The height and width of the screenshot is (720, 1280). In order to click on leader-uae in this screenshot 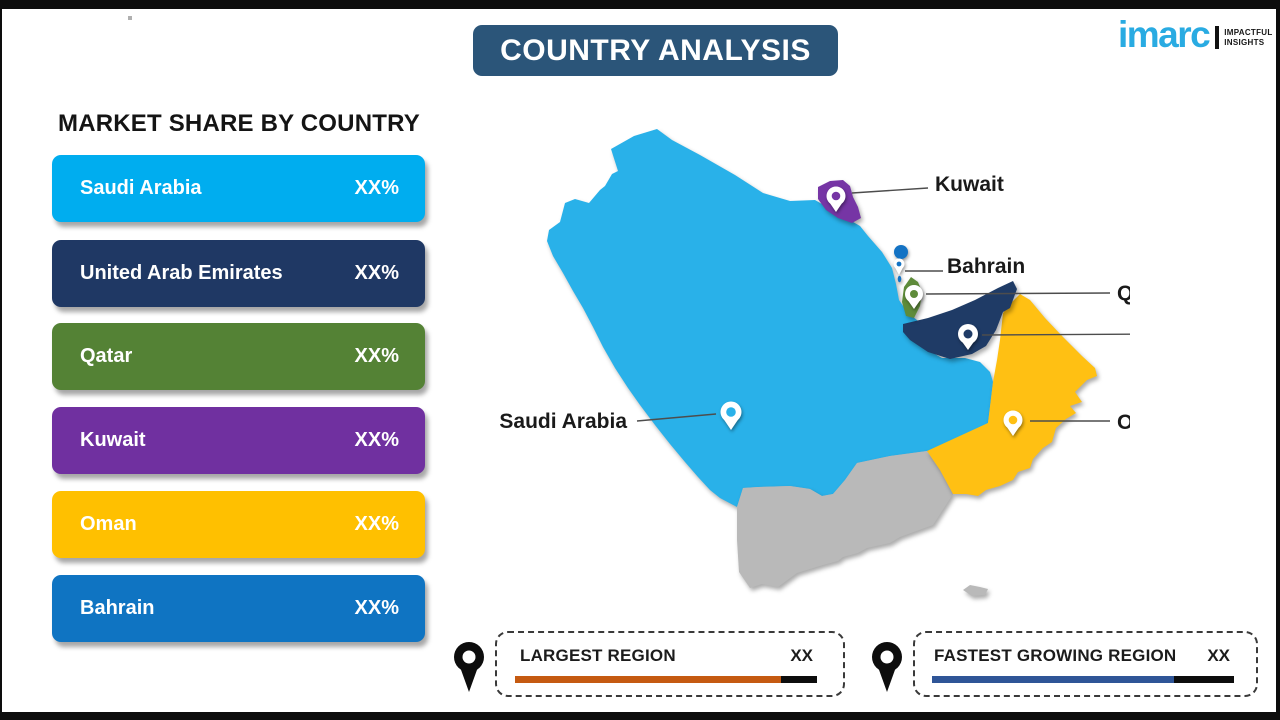, I will do `click(1068, 334)`.